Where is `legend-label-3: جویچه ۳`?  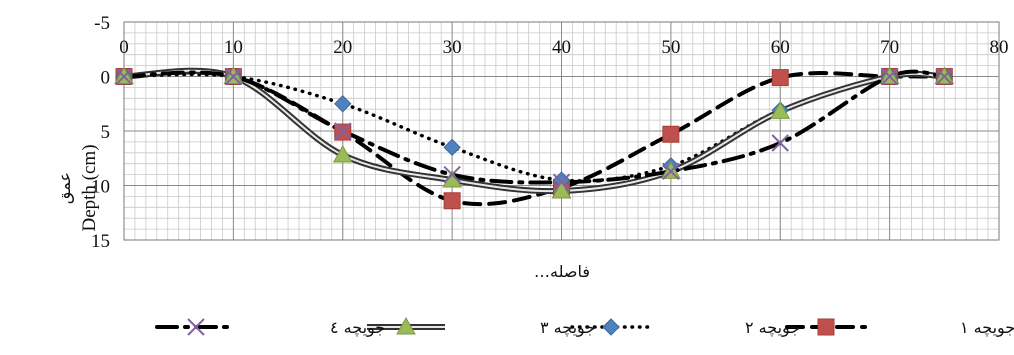 legend-label-3: جویچه ۳ is located at coordinates (567, 328).